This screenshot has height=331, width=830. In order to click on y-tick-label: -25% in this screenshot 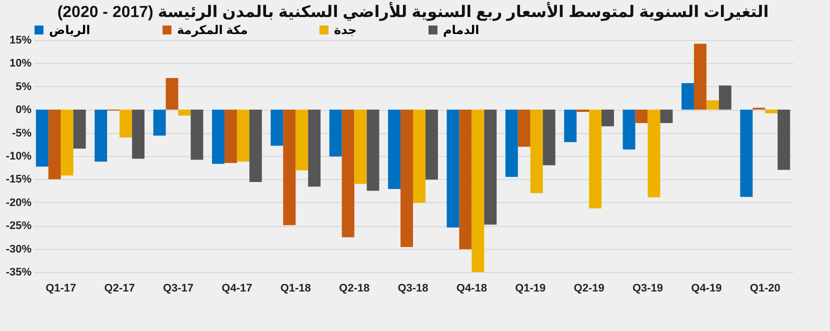, I will do `click(19, 226)`.